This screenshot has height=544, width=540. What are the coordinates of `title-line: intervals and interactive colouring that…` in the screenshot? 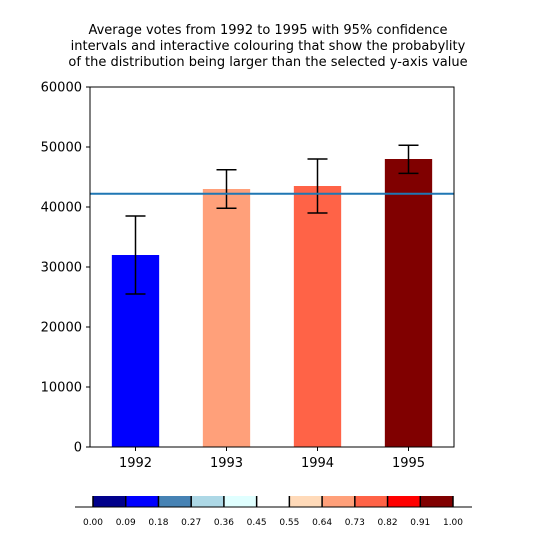 It's located at (268, 46).